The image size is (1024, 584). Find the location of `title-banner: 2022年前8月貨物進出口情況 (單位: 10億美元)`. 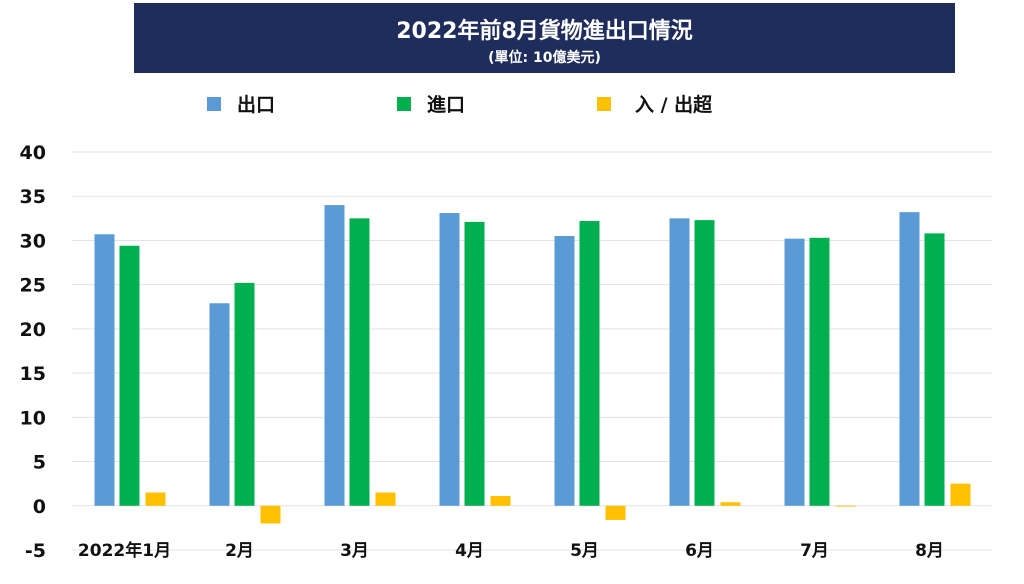

title-banner: 2022年前8月貨物進出口情況 (單位: 10億美元) is located at coordinates (544, 38).